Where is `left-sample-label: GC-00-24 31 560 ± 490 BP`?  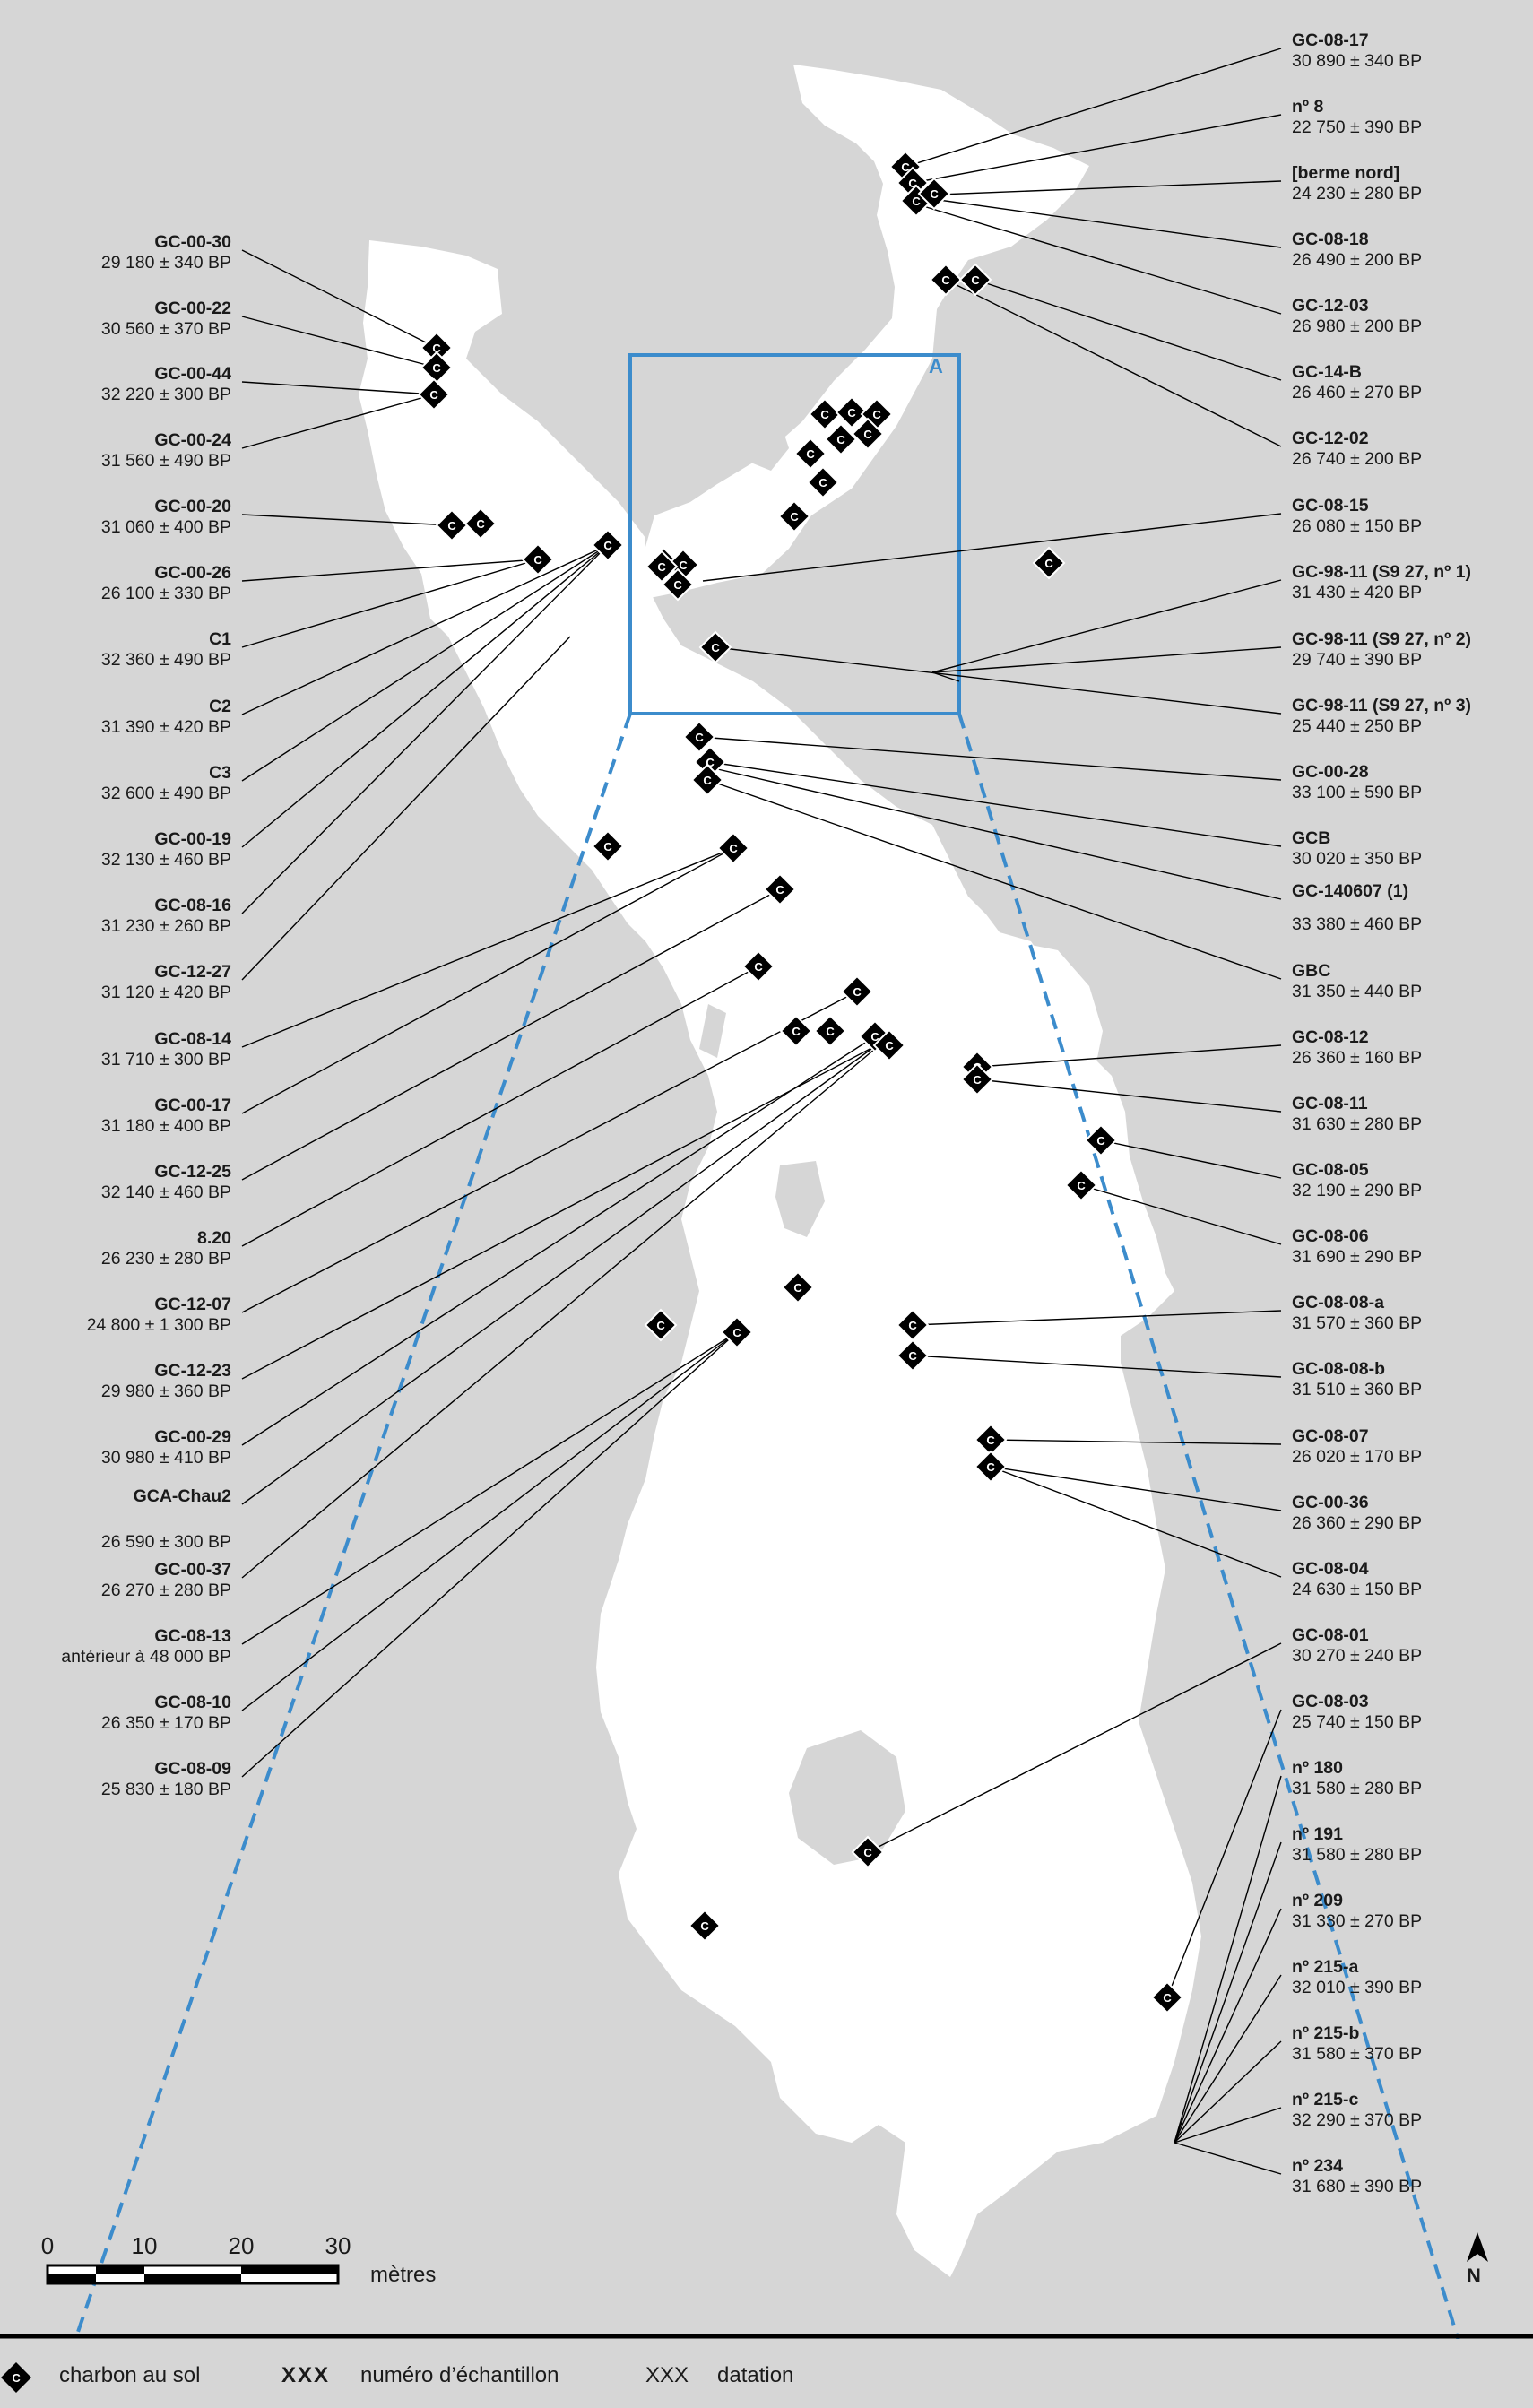
left-sample-label: GC-00-24 31 560 ± 490 BP is located at coordinates (128, 451).